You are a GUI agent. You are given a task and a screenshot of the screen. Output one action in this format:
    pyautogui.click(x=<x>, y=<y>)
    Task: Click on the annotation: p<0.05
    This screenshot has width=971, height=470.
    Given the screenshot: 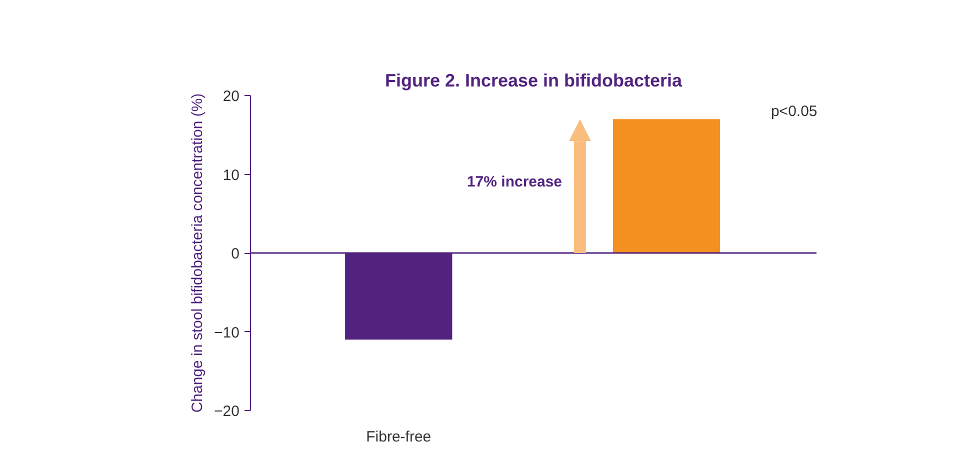 What is the action you would take?
    pyautogui.click(x=794, y=111)
    